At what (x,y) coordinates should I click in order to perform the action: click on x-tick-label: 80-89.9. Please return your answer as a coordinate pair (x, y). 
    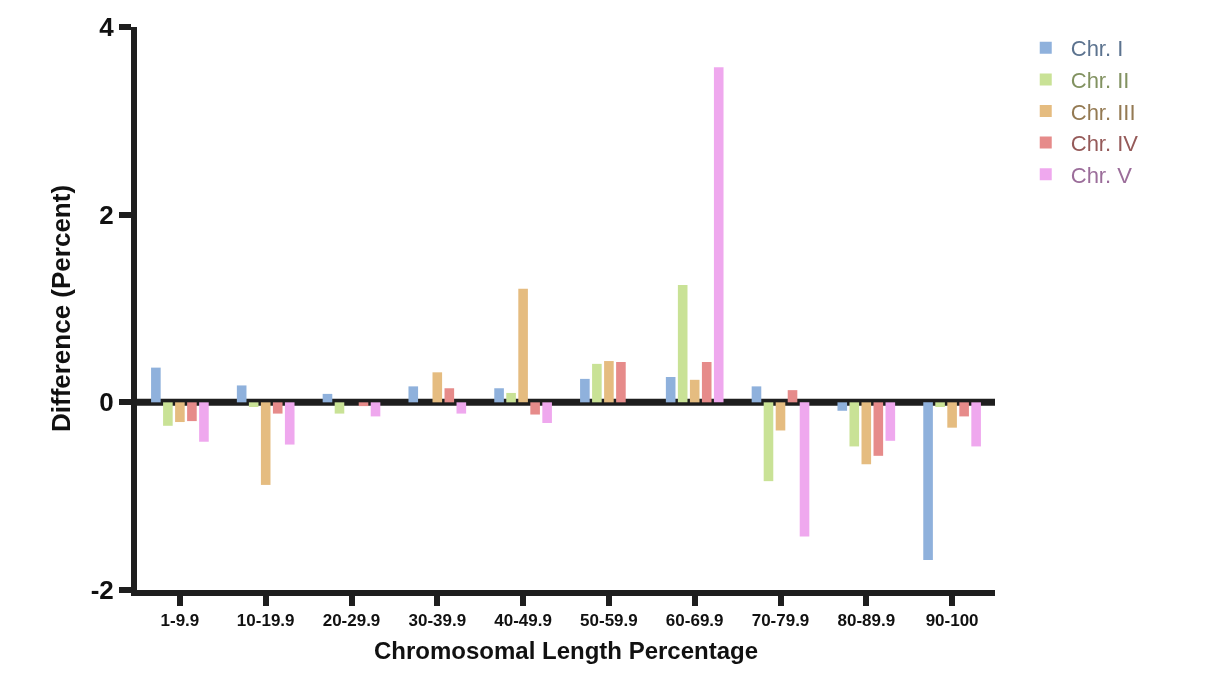
    Looking at the image, I should click on (866, 621).